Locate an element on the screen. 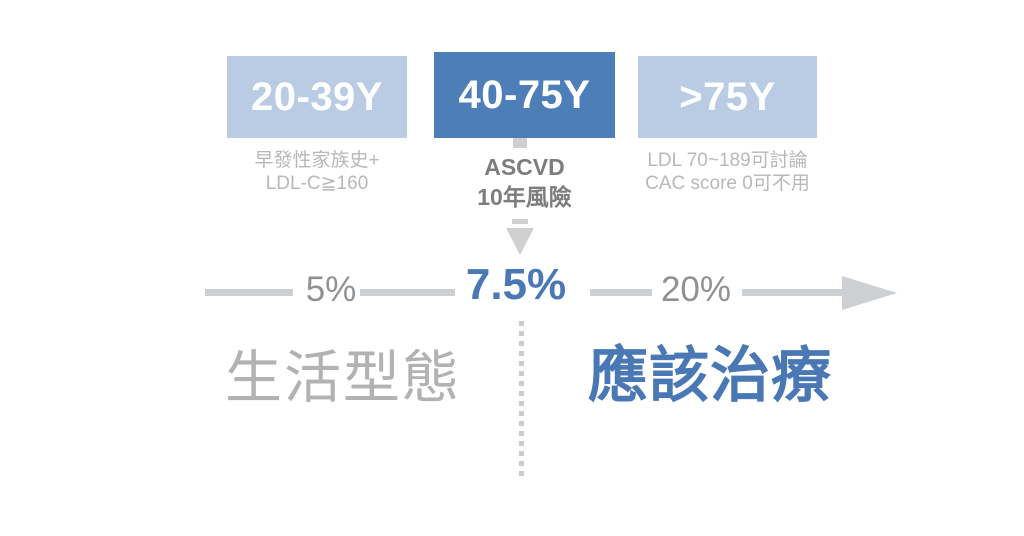  age-note-over-75y: LDL 70~189可討論 CAC score 0可不用 is located at coordinates (727, 172).